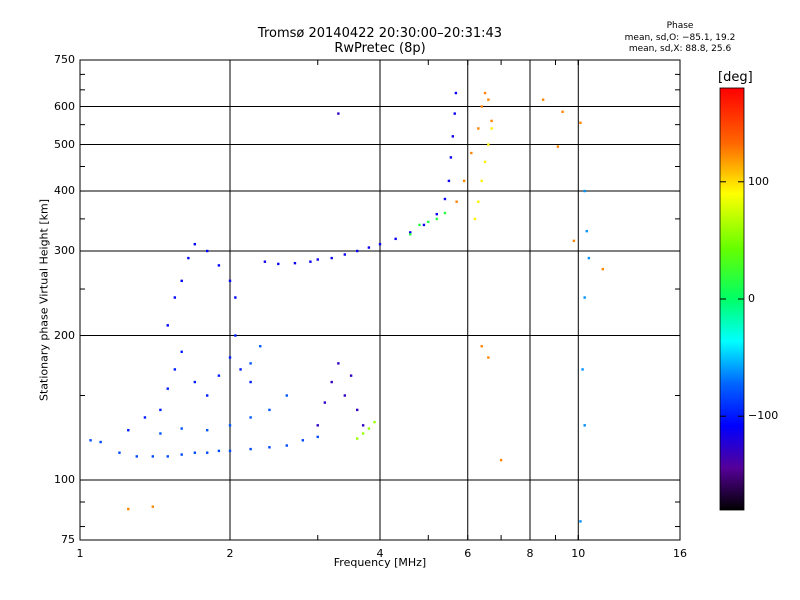 Image resolution: width=800 pixels, height=600 pixels. Describe the element at coordinates (530, 553) in the screenshot. I see `x-tick-label: 8` at that location.